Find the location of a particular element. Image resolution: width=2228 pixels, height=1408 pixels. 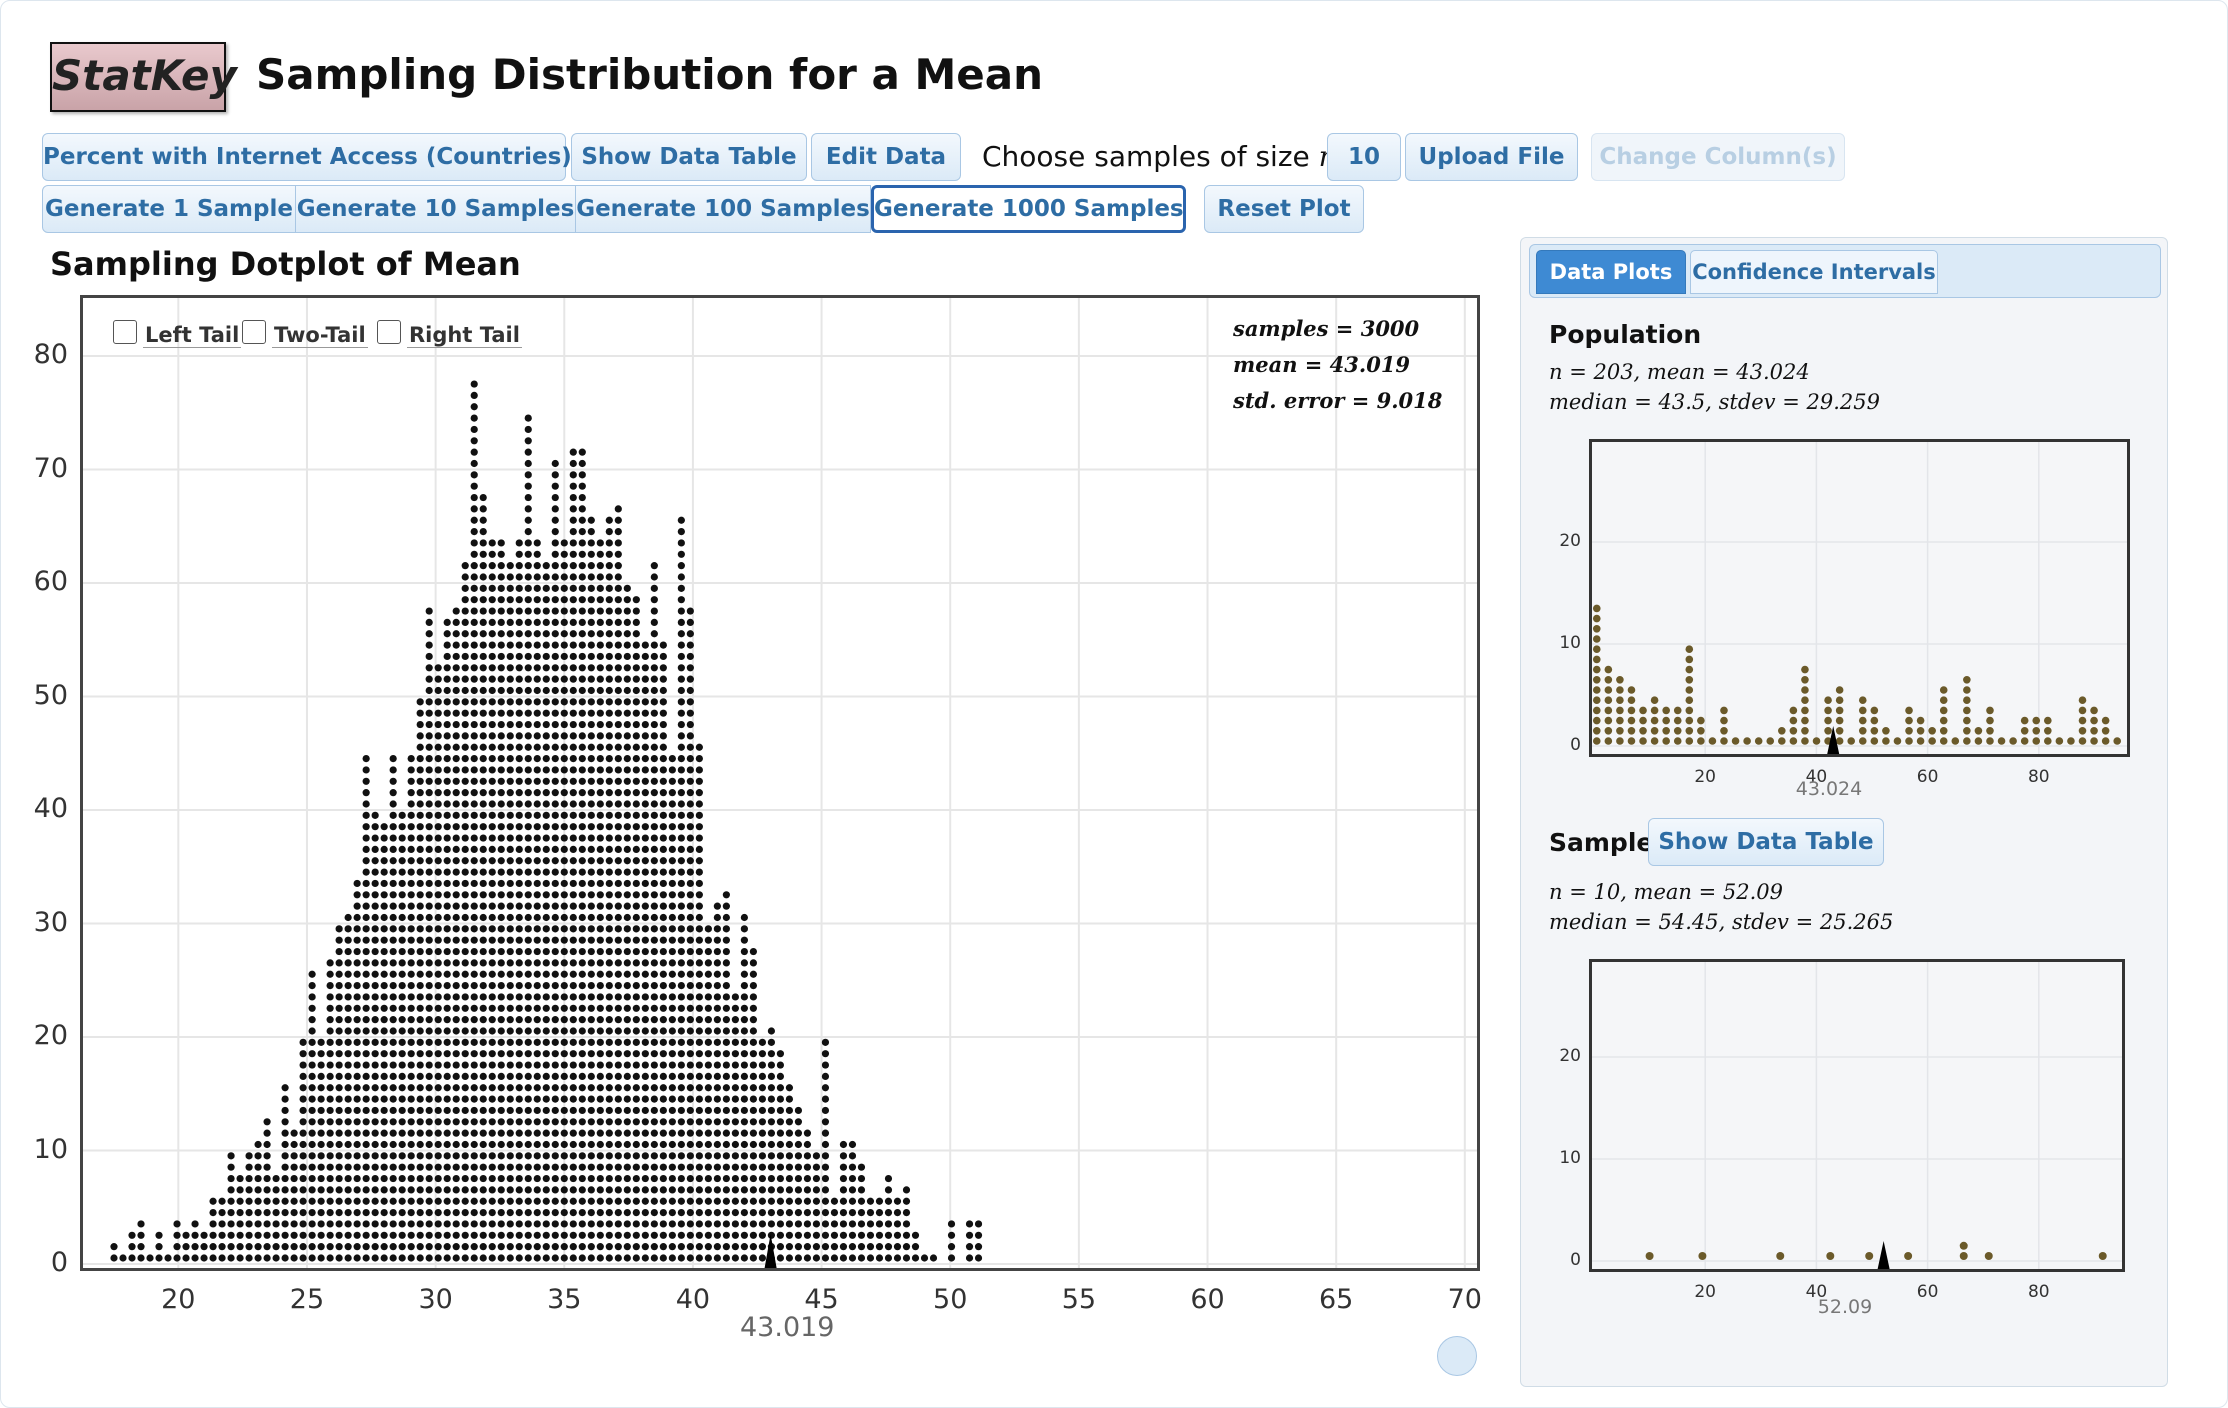

right-tail-toggle: Right Tail is located at coordinates (449, 334).